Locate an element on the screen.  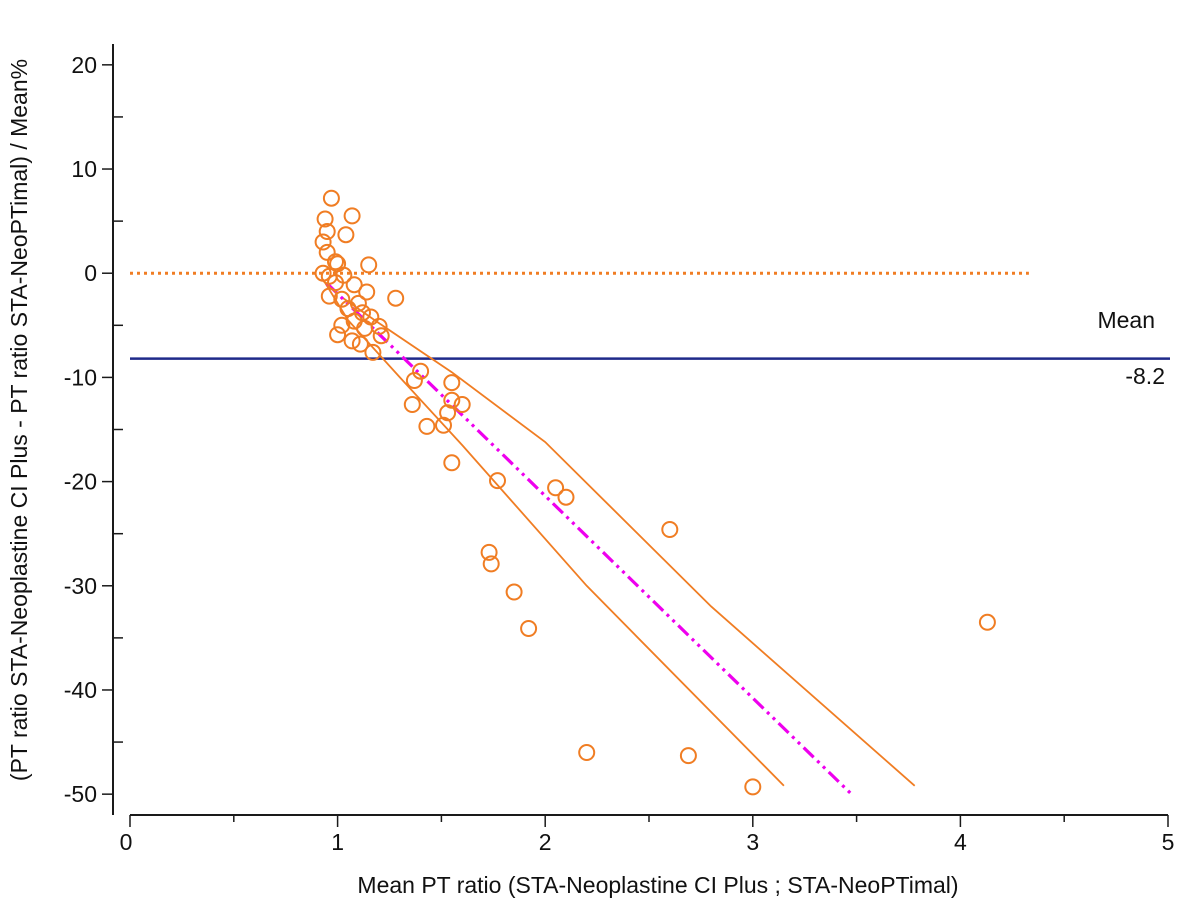
x-tick-label: 0 is located at coordinates (126, 842).